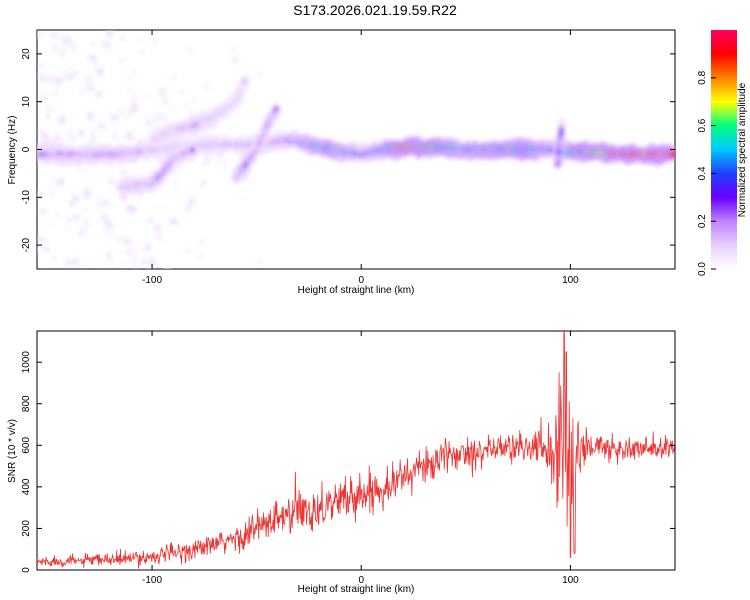  I want to click on snr-x-tick-label: -100, so click(152, 580).